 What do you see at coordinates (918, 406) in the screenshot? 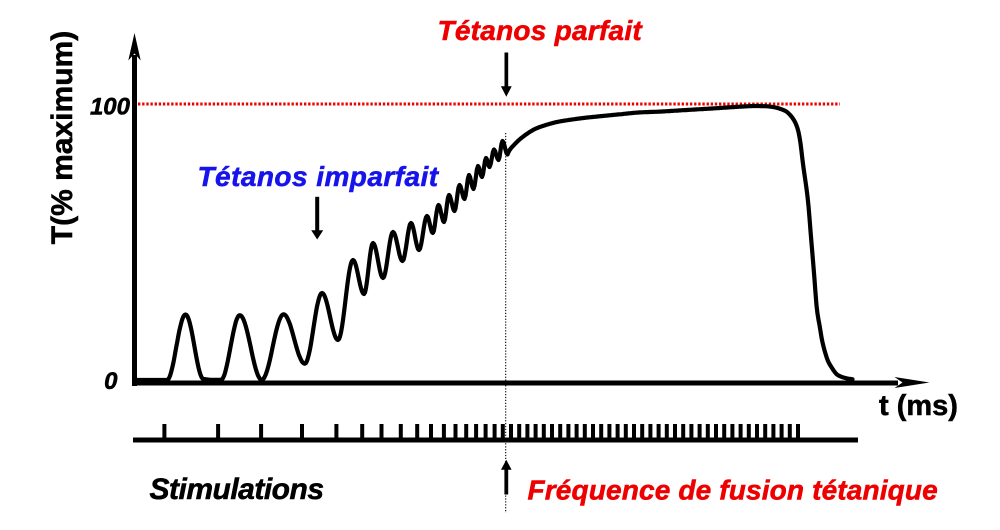
I see `svg-text: t (ms)` at bounding box center [918, 406].